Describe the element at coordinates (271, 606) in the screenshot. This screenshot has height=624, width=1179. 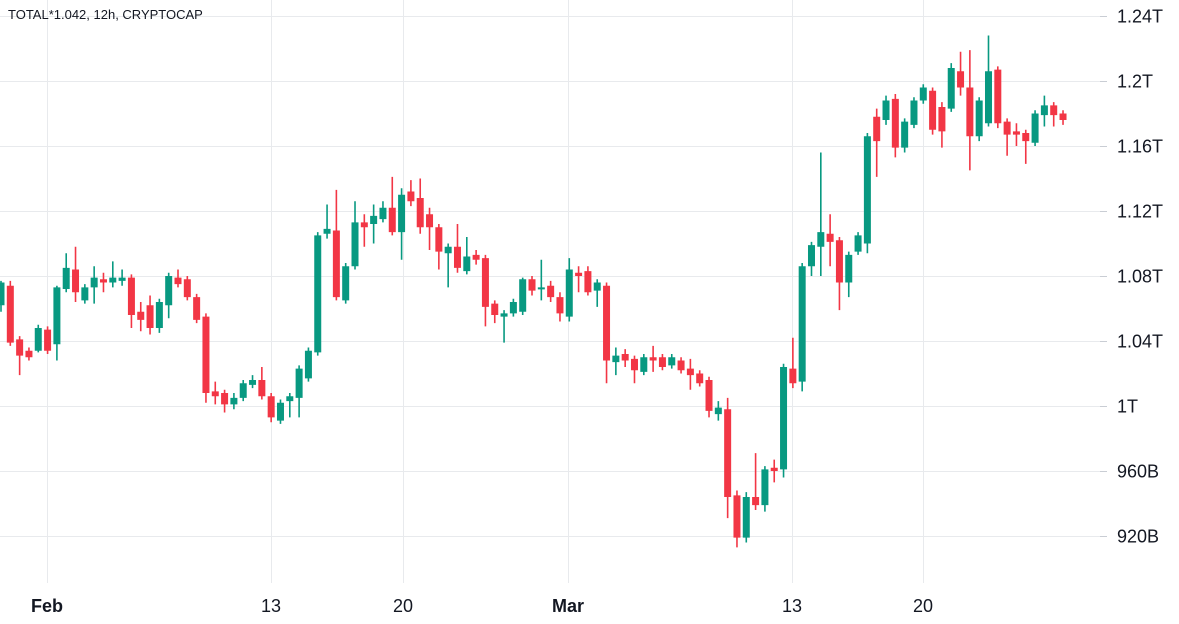
I see `time-tick-label: 13` at that location.